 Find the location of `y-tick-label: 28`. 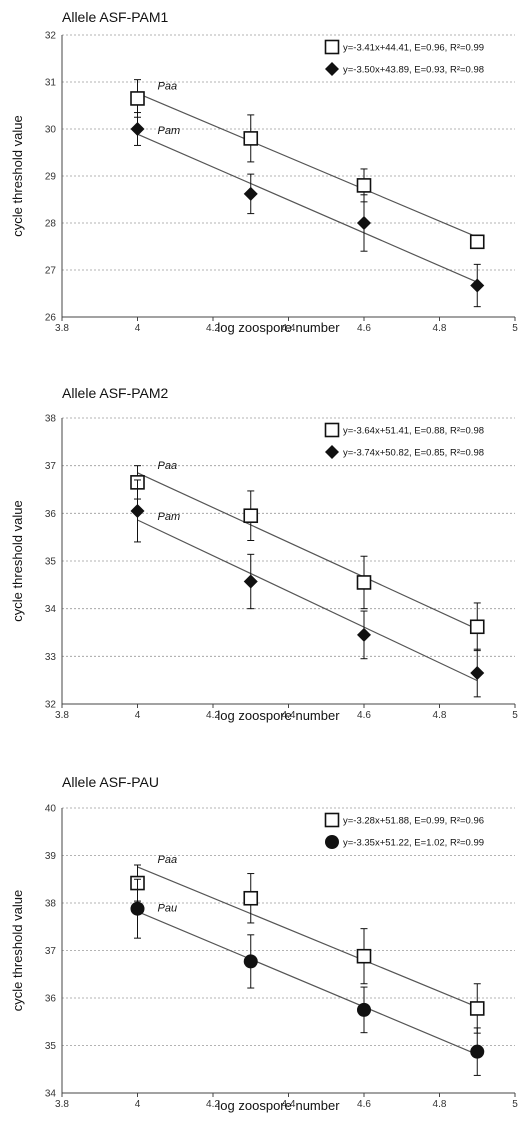

y-tick-label: 28 is located at coordinates (51, 224).